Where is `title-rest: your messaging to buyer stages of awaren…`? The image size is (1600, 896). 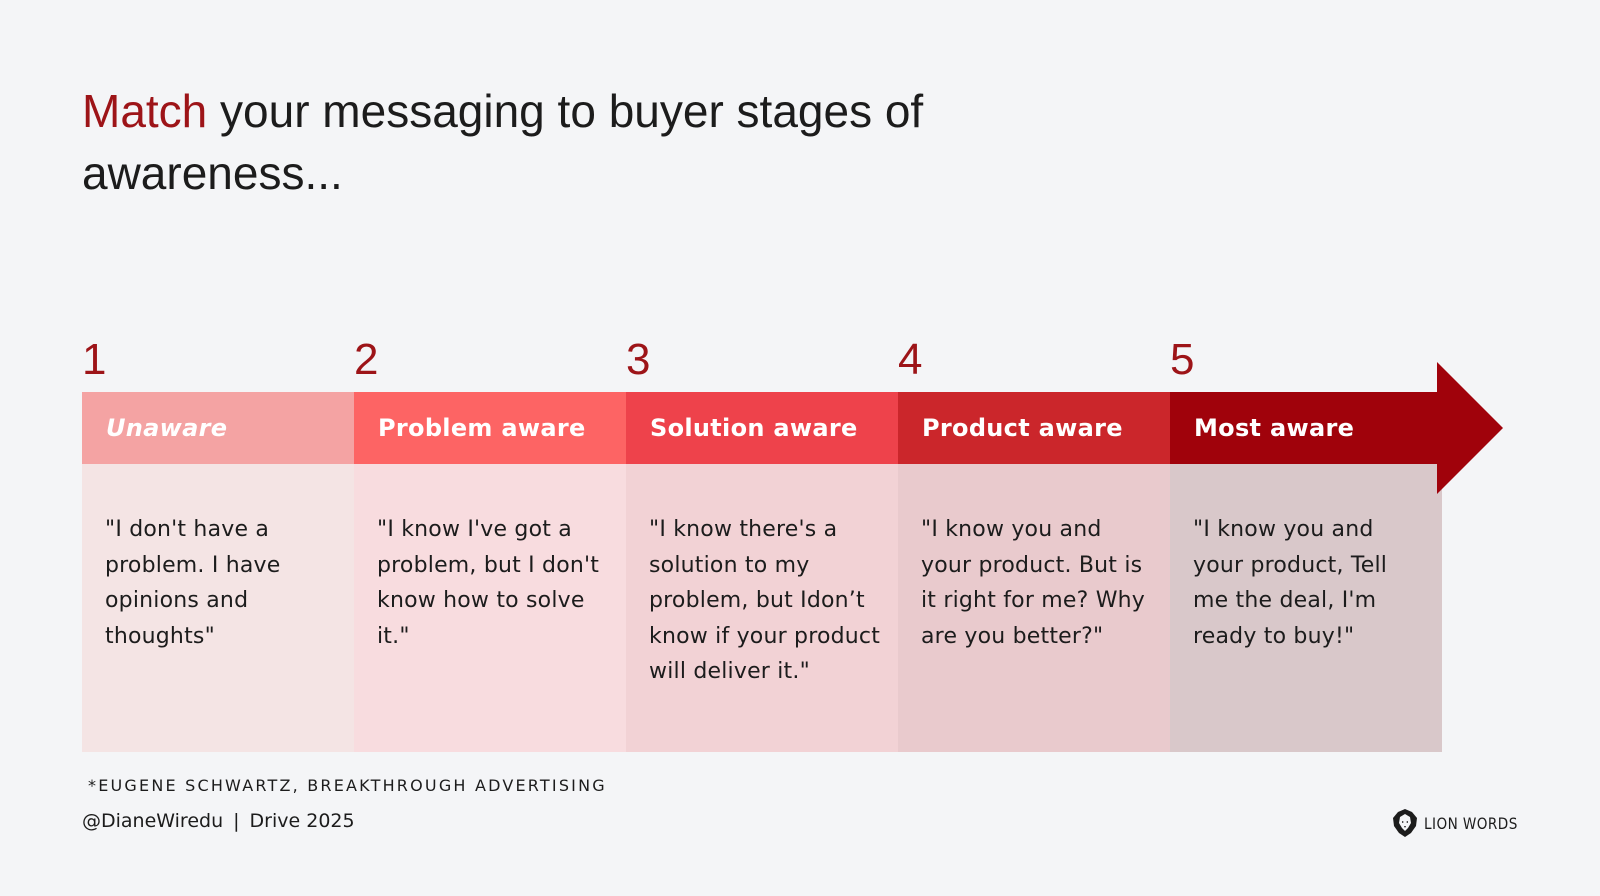
title-rest: your messaging to buyer stages of awaren… is located at coordinates (503, 142).